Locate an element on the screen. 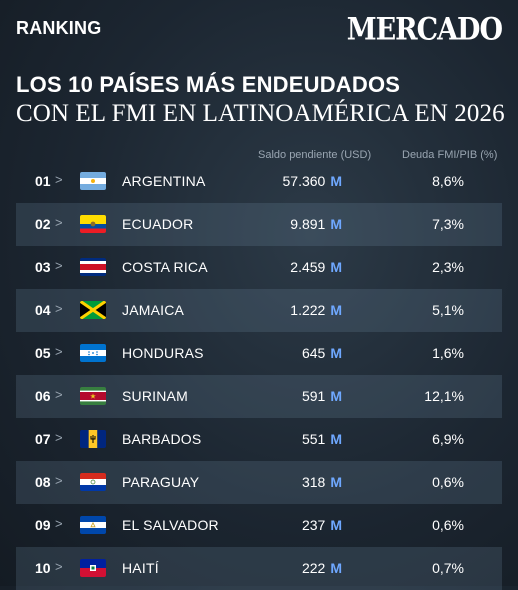 The width and height of the screenshot is (518, 590). table-row: 03 > COSTA RICA 2.459 M 2,3% is located at coordinates (259, 267).